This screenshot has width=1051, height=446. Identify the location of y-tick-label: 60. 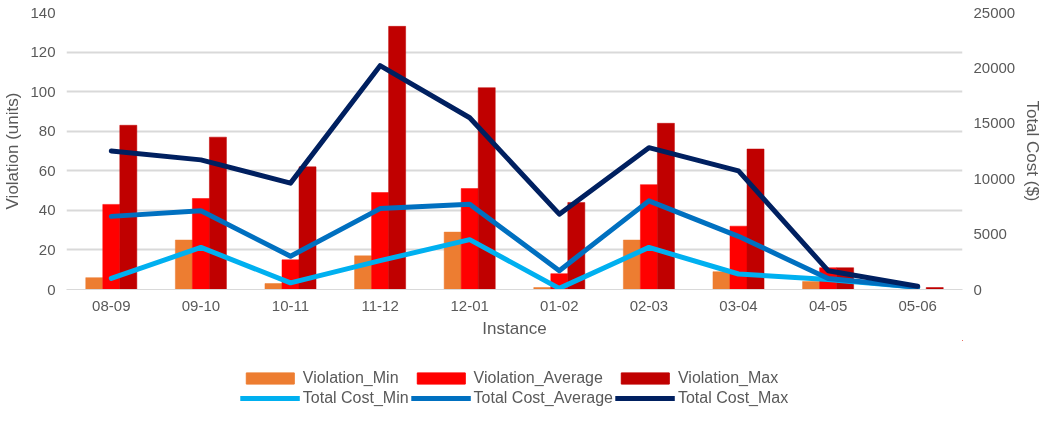
(47, 170).